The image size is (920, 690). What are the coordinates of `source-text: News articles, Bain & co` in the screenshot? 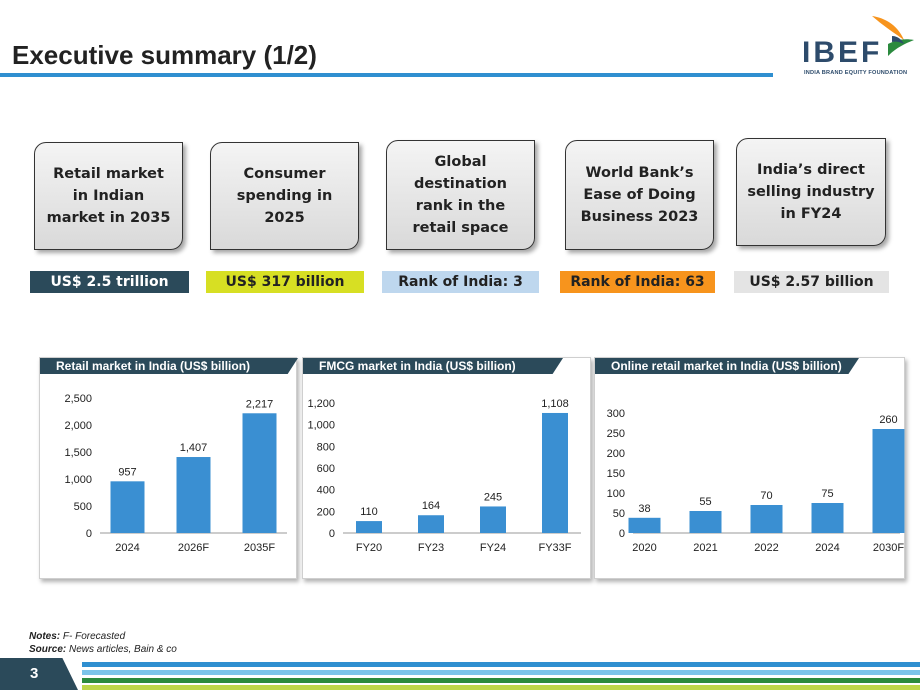 It's located at (121, 649).